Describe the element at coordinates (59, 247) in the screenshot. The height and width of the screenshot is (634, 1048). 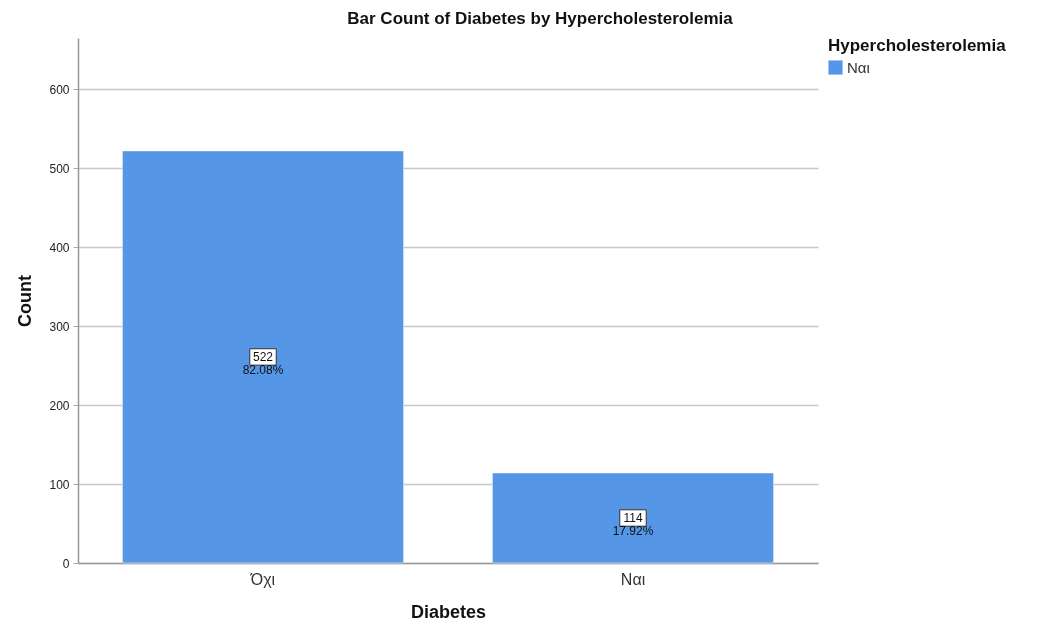
I see `y-tick-label: 400` at that location.